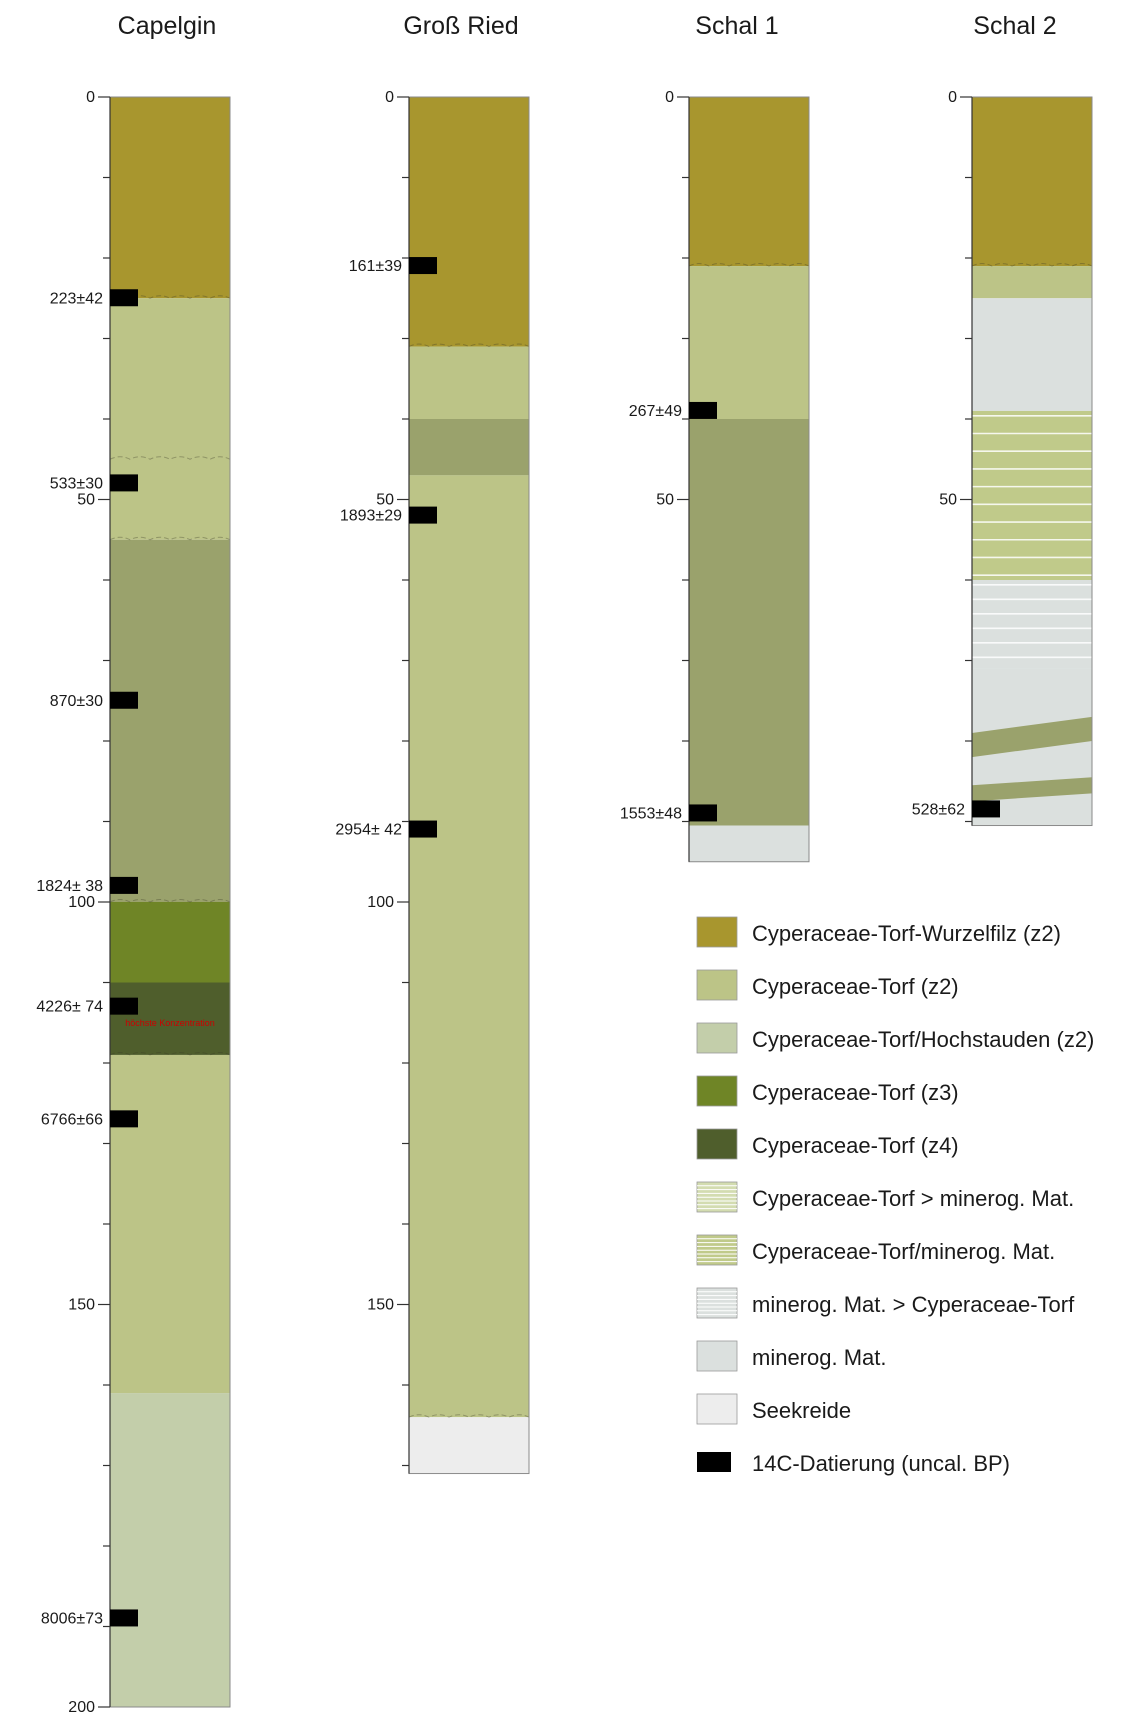 The width and height of the screenshot is (1139, 1722). What do you see at coordinates (651, 813) in the screenshot?
I see `dating-label: 1553±48` at bounding box center [651, 813].